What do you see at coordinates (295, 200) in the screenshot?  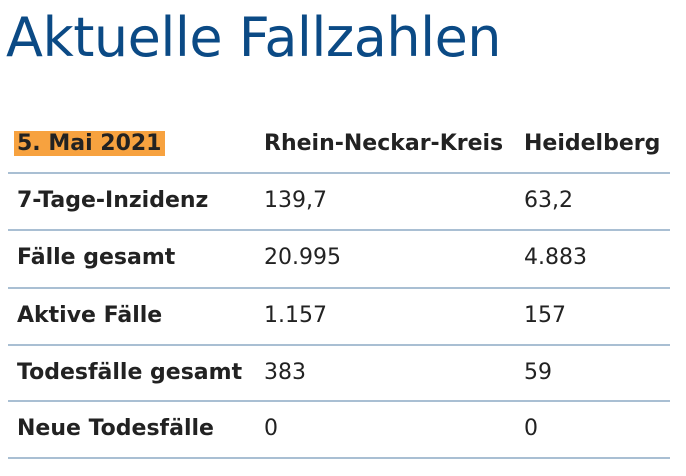 I see `cell-value: 139,7` at bounding box center [295, 200].